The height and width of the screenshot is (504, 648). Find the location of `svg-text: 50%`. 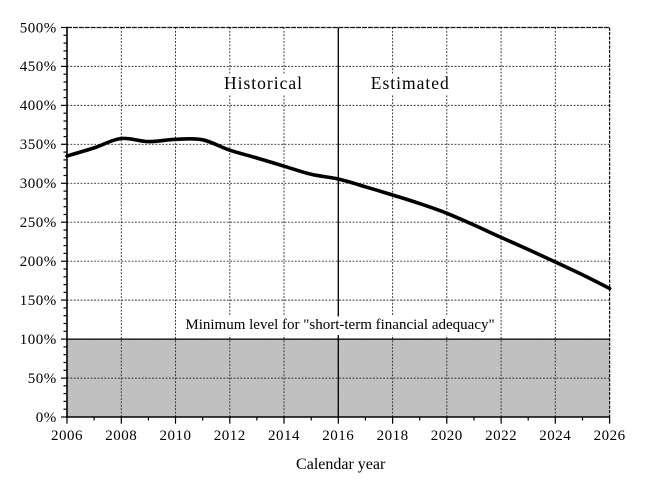

svg-text: 50% is located at coordinates (42, 379).